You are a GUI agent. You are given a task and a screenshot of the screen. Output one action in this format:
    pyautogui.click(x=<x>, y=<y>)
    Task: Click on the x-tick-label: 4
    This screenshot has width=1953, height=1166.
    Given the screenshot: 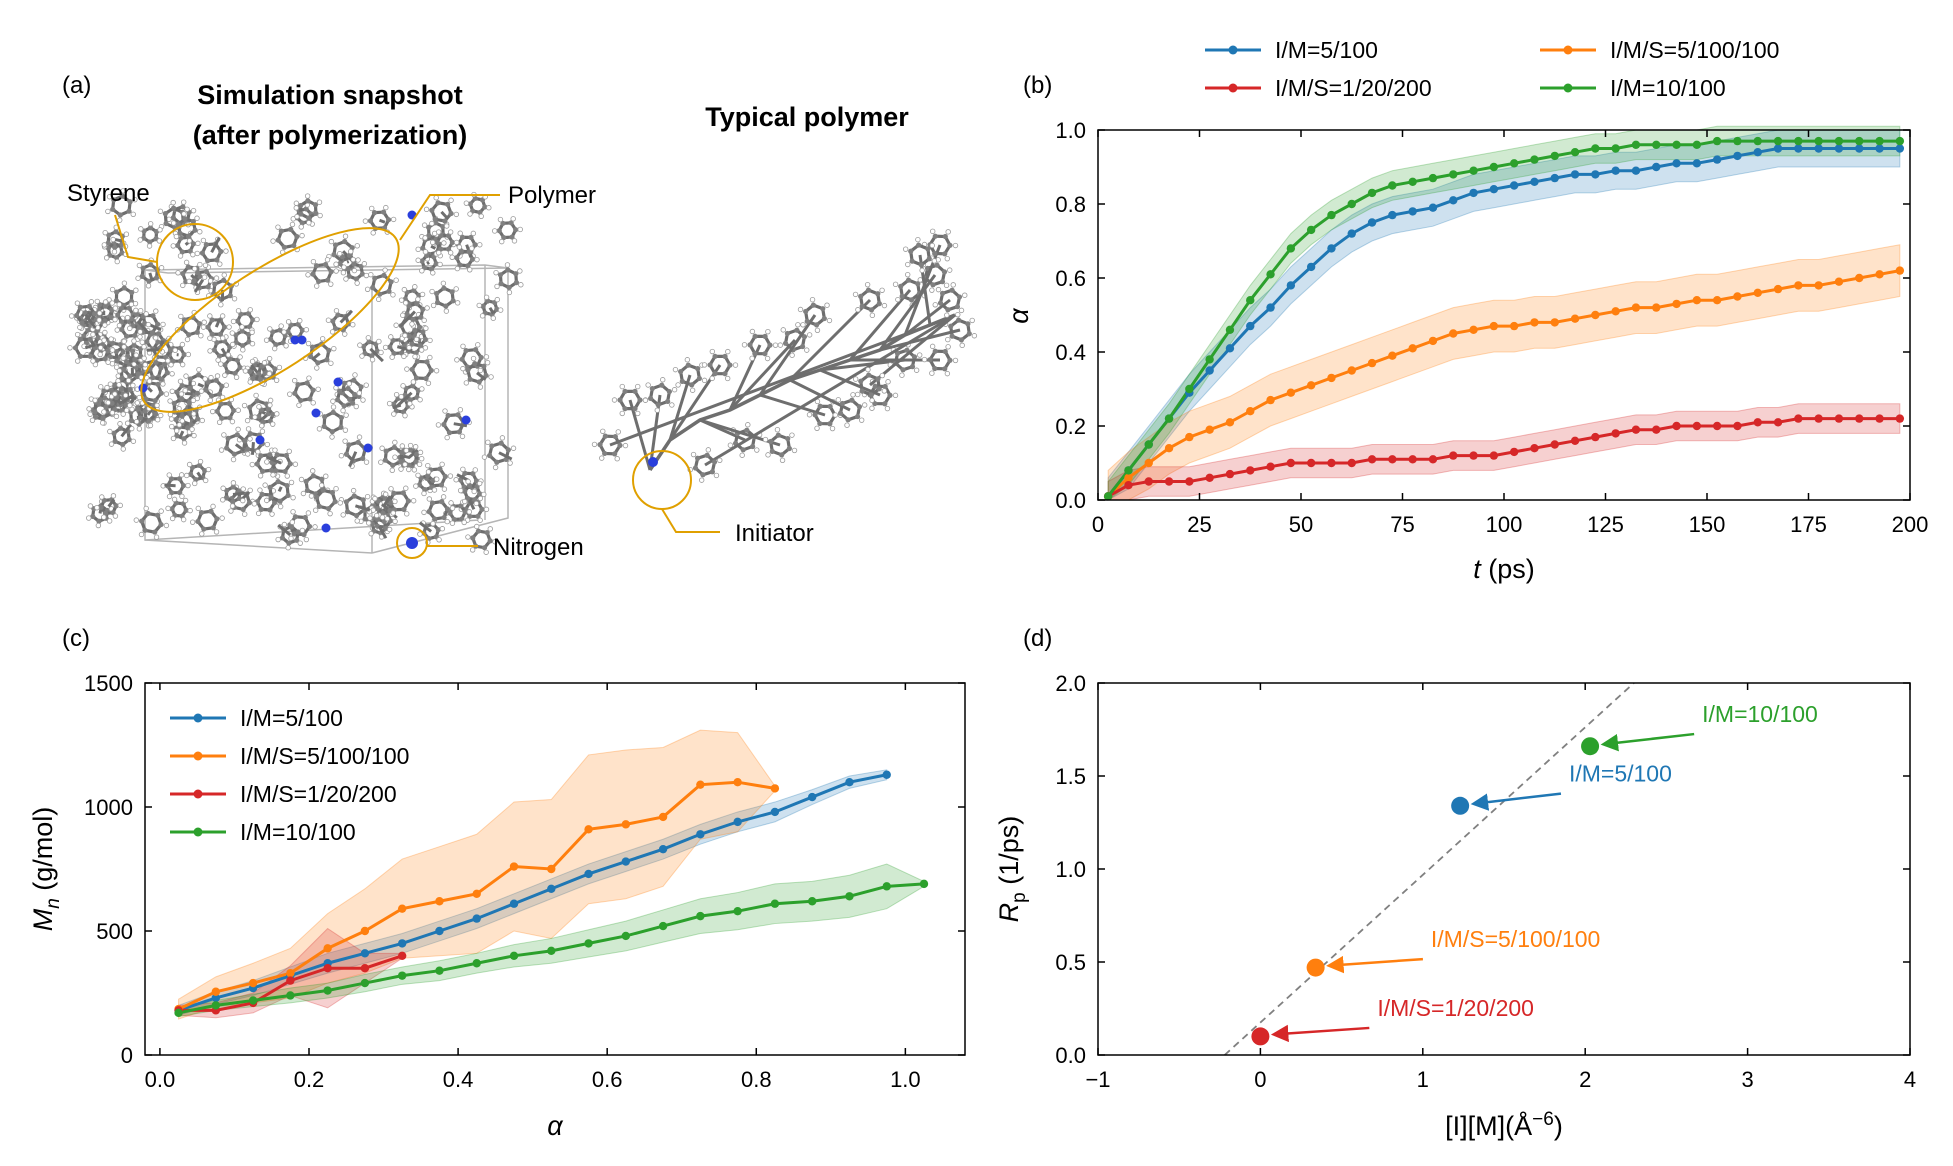 What is the action you would take?
    pyautogui.click(x=1910, y=1079)
    